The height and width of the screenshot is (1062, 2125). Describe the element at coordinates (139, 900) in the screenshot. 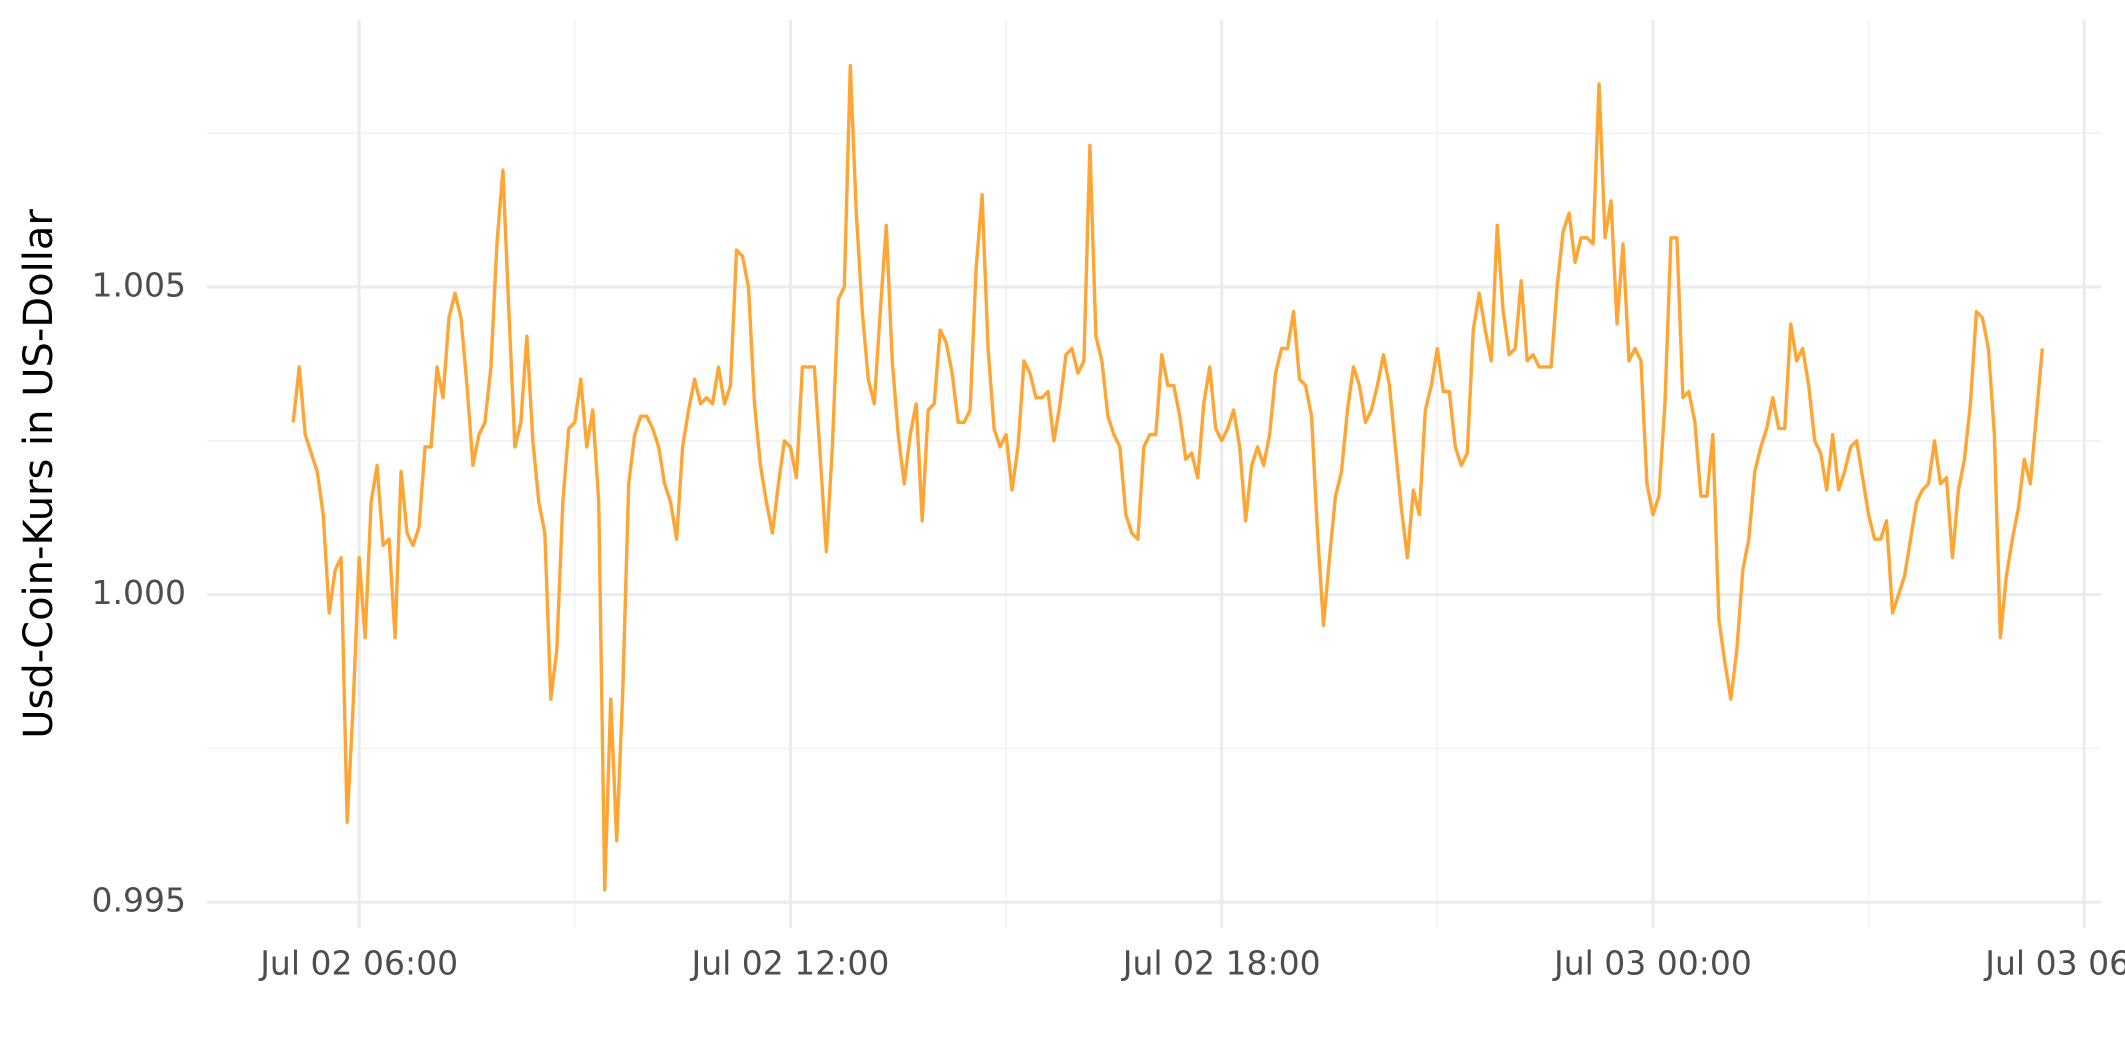

I see `y-tick-label: 0.995` at that location.